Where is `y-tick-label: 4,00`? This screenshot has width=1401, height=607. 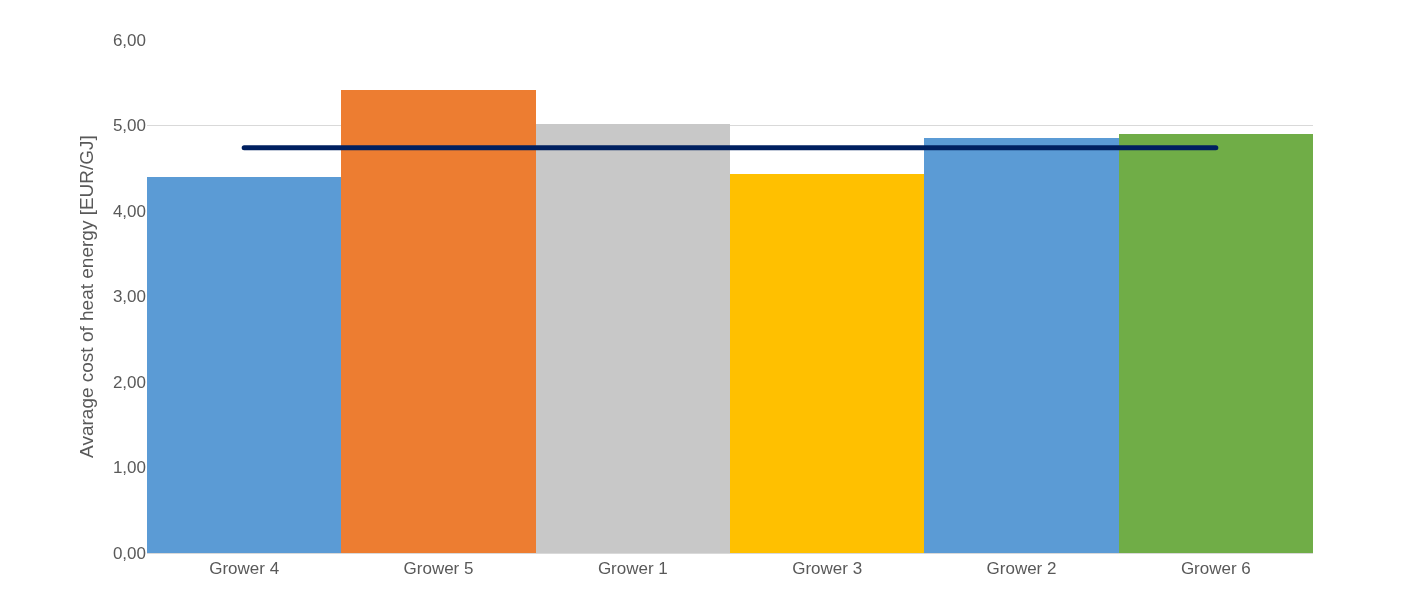 y-tick-label: 4,00 is located at coordinates (129, 211).